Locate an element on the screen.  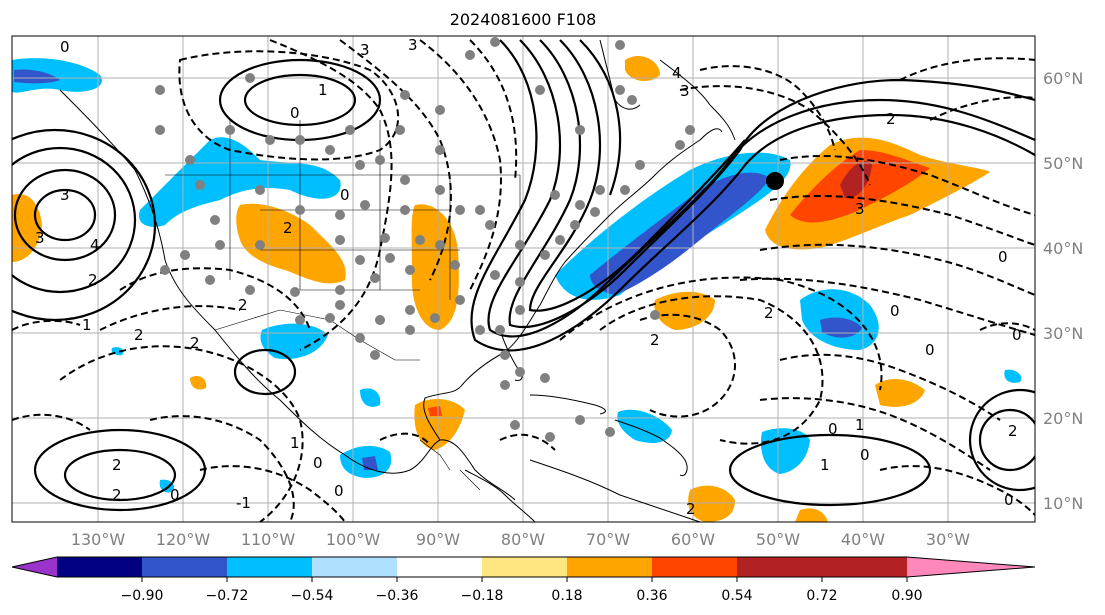
lon-label: 100°W is located at coordinates (353, 539).